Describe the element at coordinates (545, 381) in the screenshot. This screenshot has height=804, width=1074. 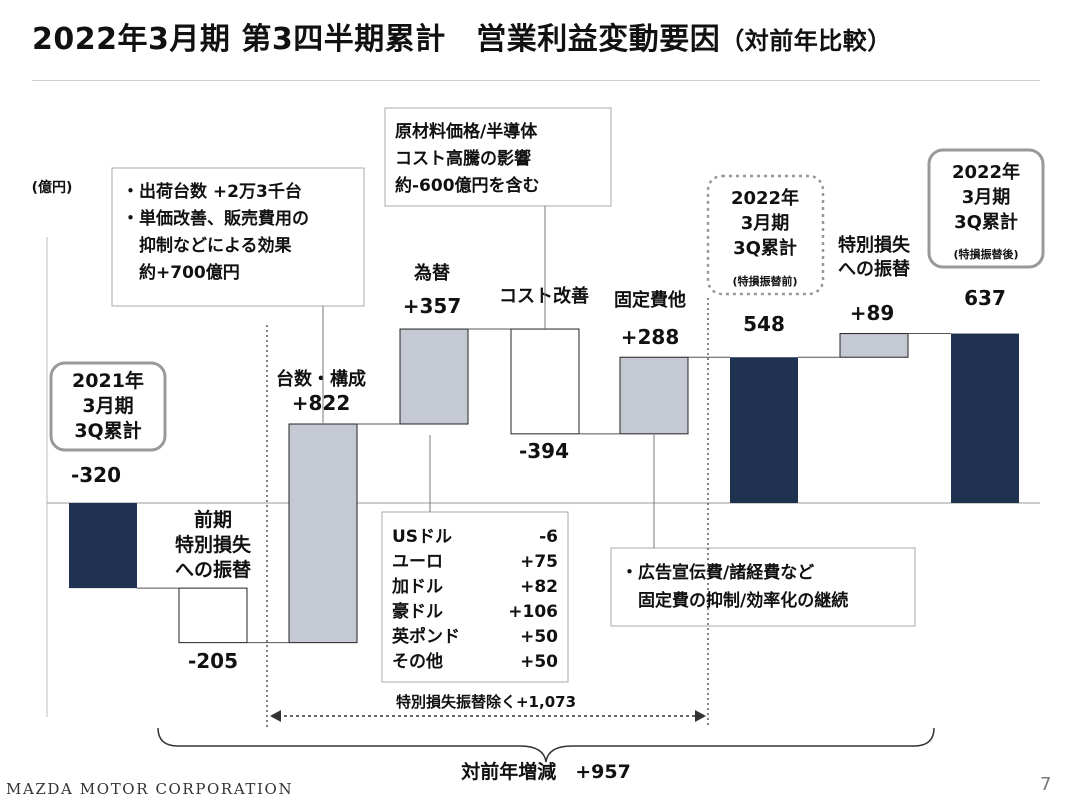
I see `bar-cost` at that location.